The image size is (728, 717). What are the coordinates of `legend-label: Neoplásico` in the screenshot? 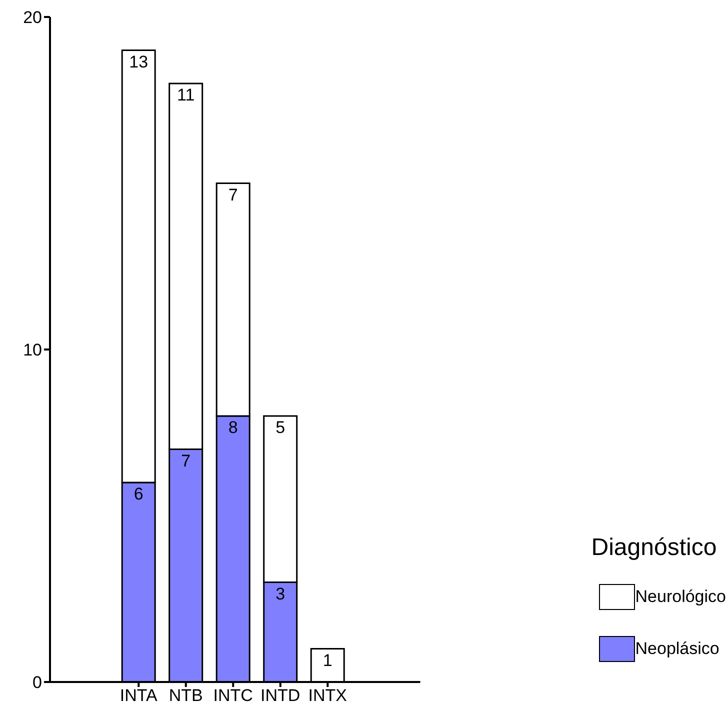 It's located at (677, 649).